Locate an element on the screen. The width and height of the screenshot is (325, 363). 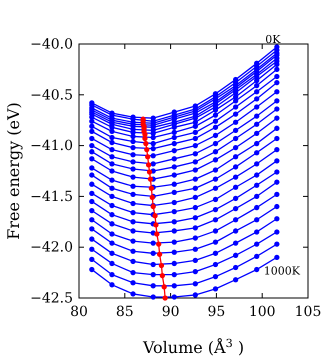
y-tick-label: −41.0 is located at coordinates (51, 146).